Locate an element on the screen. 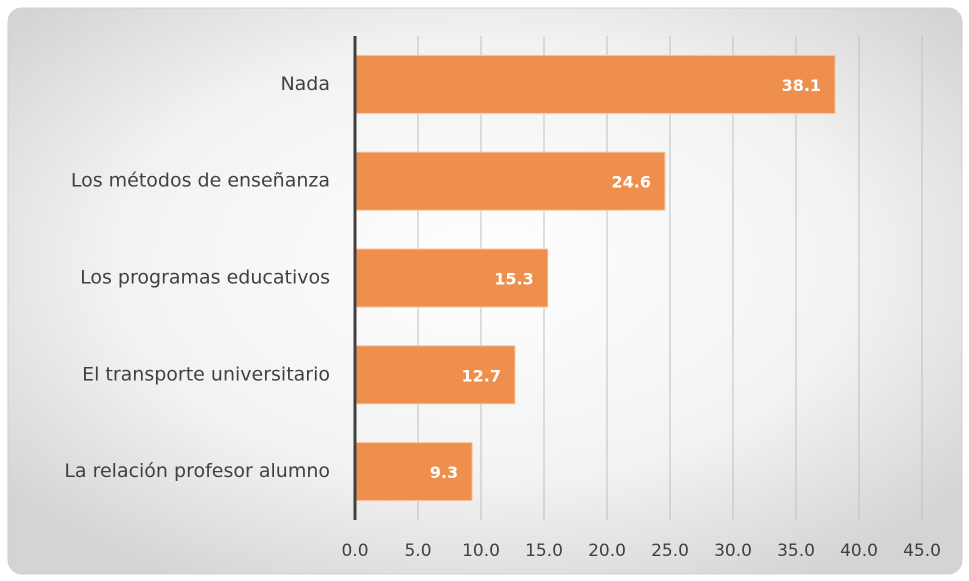 The height and width of the screenshot is (581, 969). x-tick-label: 40.0 is located at coordinates (859, 551).